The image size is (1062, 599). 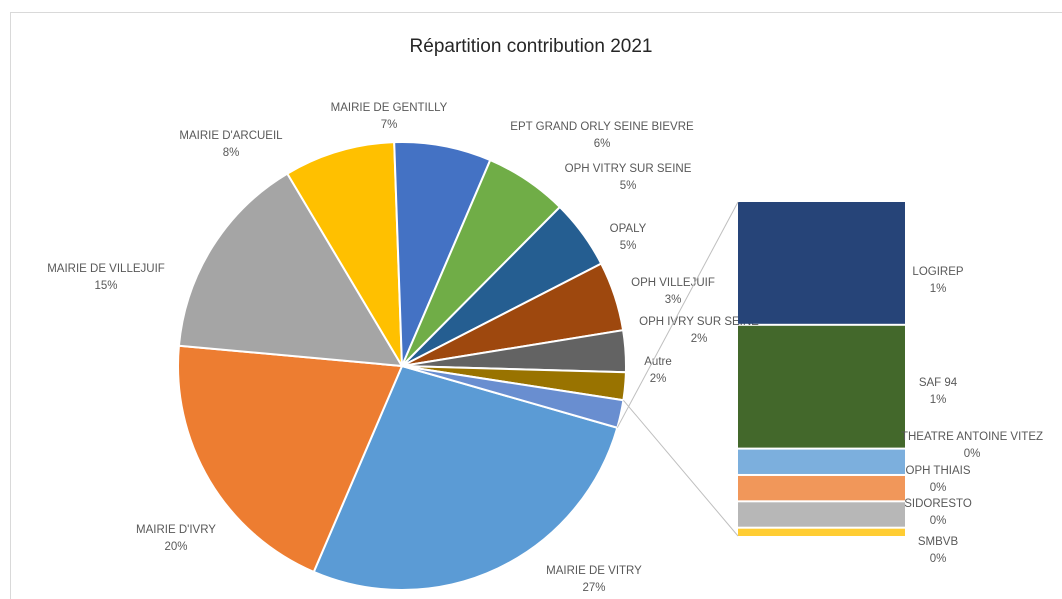 I want to click on pie-mairie-d-arcueil-label: MAIRIE D'ARCUEIL 8%, so click(x=231, y=144).